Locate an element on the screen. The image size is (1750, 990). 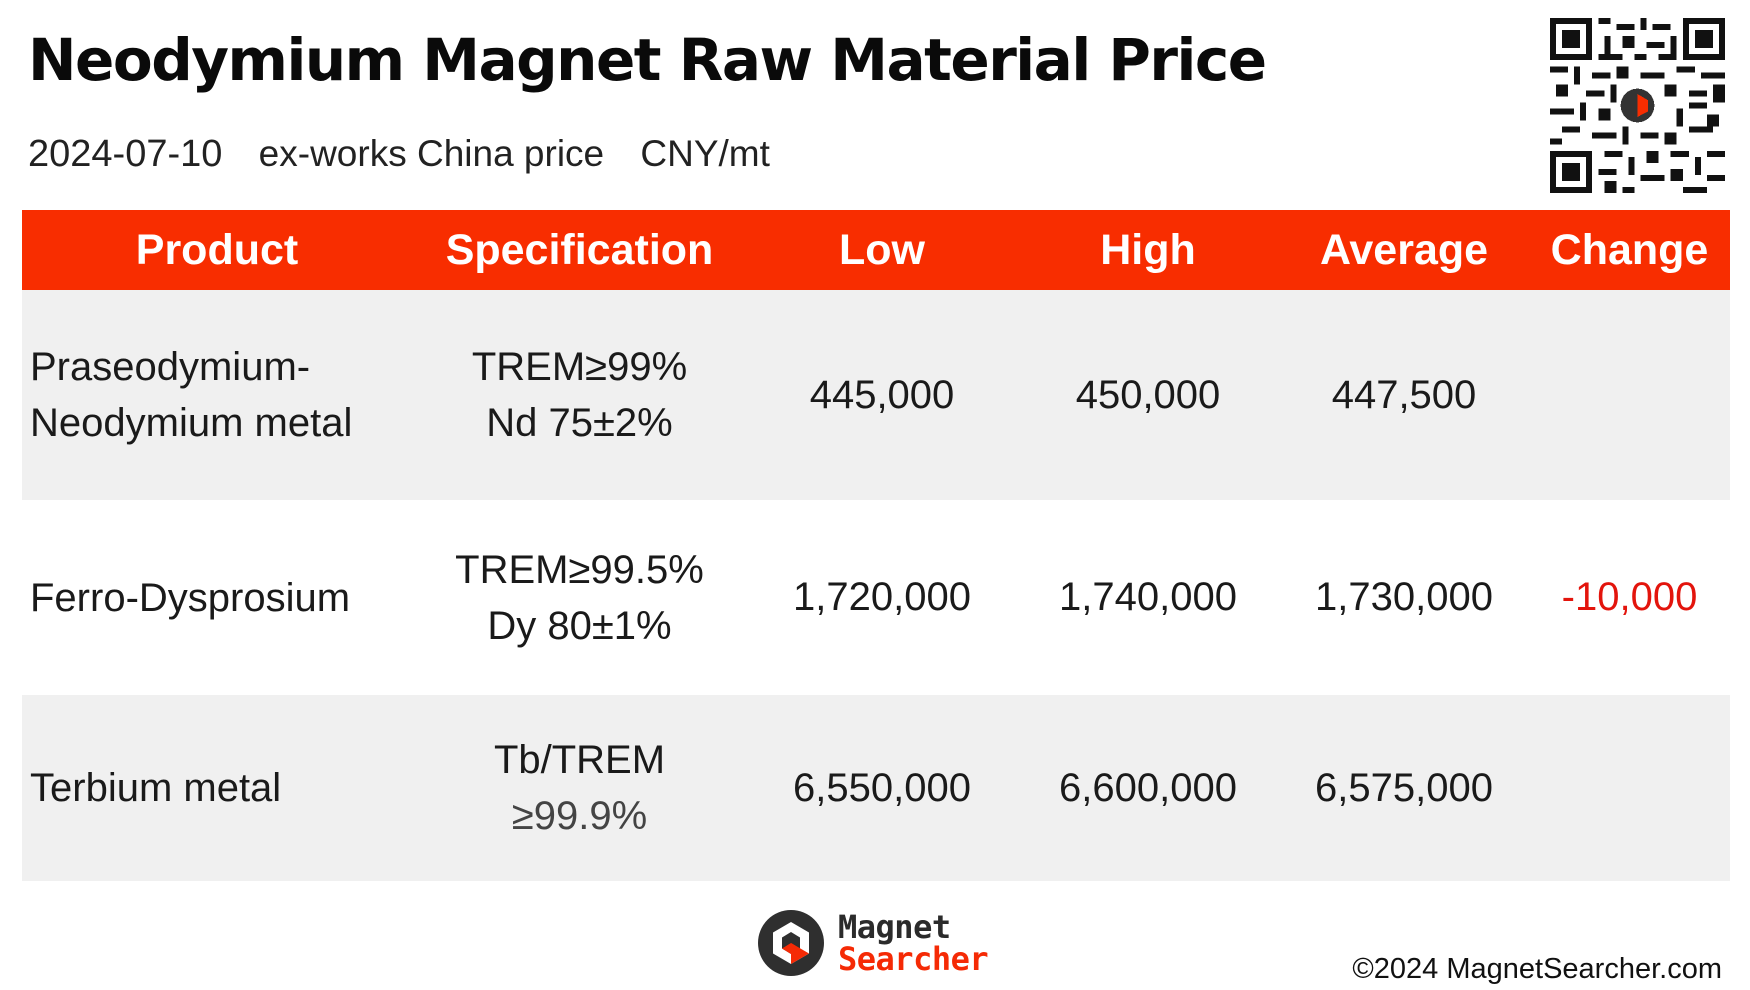
column-header-specification: Specification is located at coordinates (579, 249).